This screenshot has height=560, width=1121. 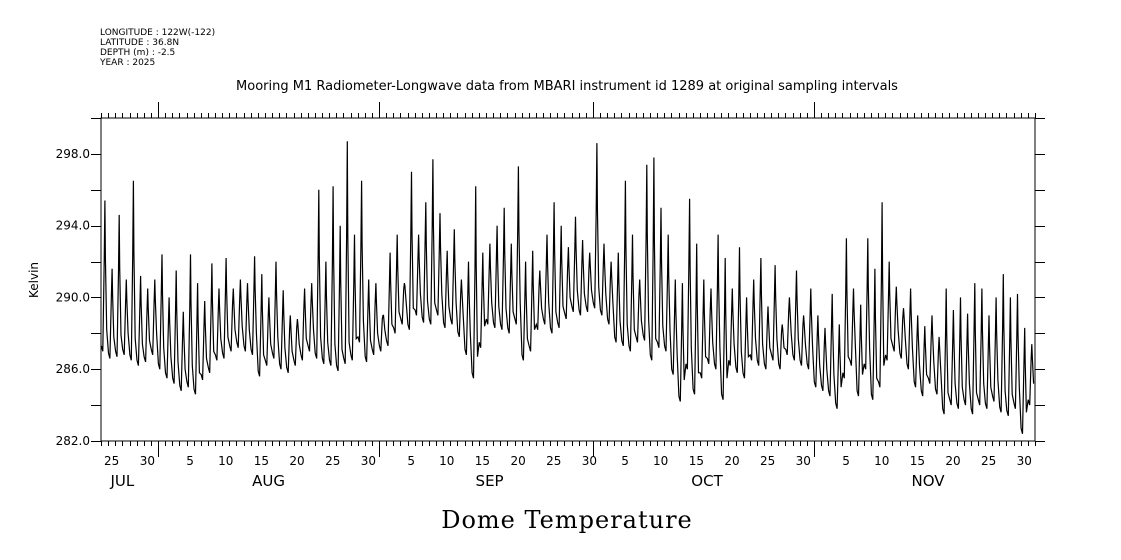 I want to click on bottom-title: Dome Temperature, so click(x=567, y=520).